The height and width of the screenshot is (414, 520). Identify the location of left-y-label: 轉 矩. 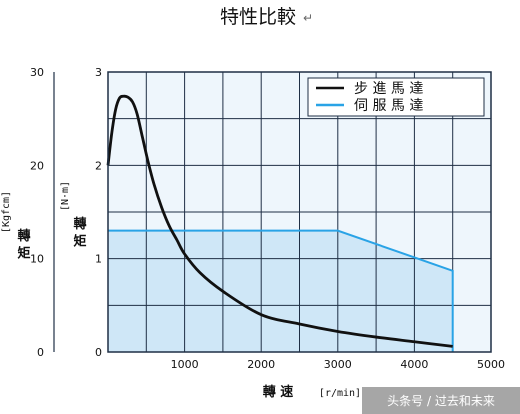
(23, 244).